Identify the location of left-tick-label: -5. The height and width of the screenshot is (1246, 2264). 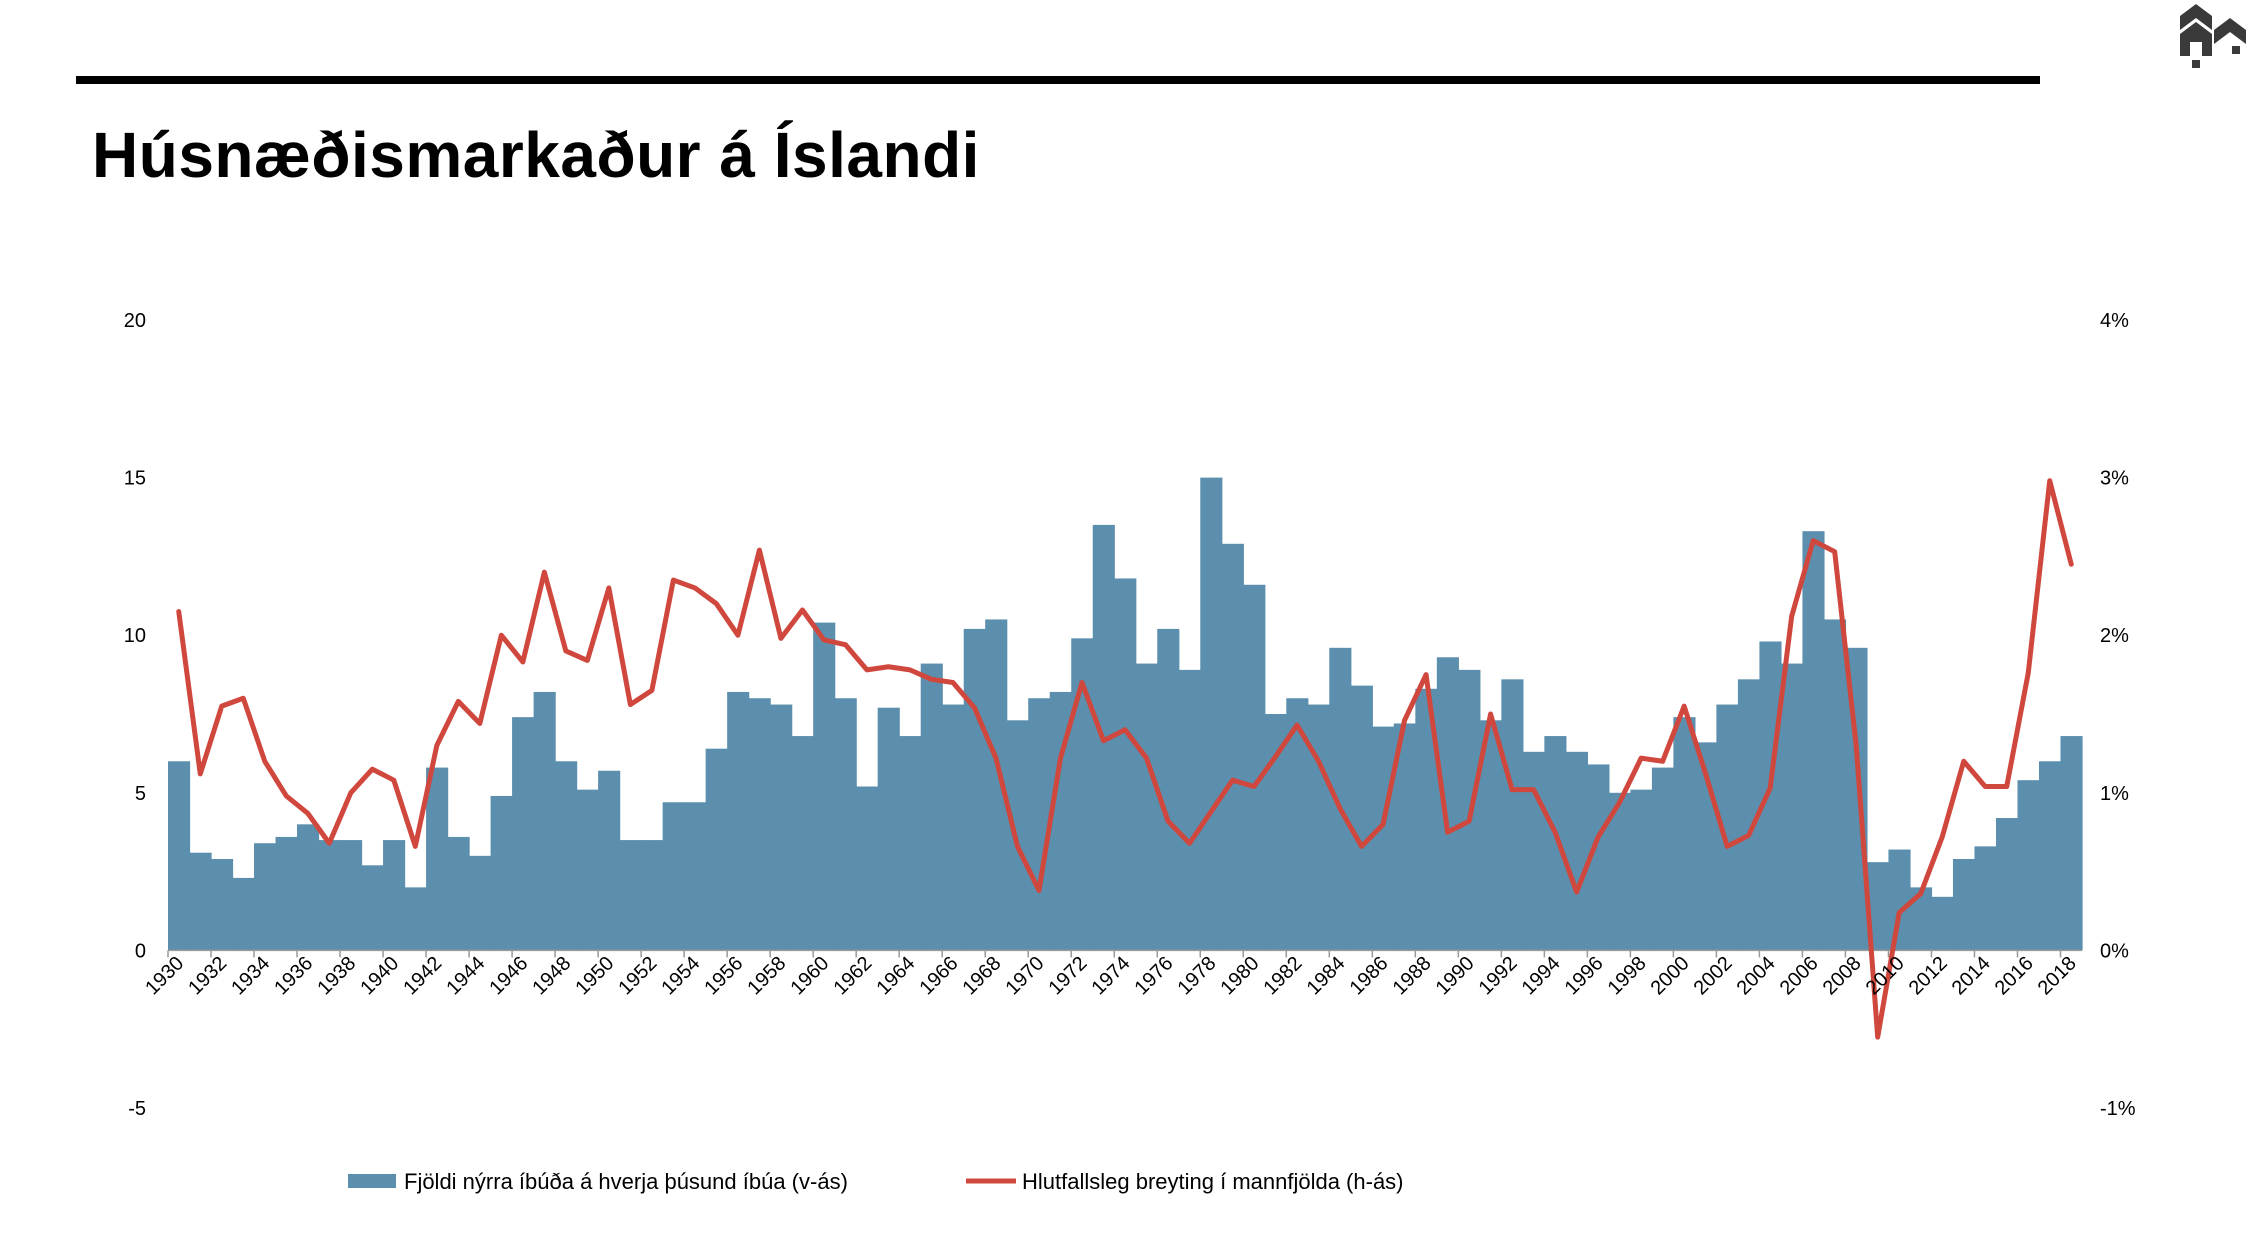
(137, 1109).